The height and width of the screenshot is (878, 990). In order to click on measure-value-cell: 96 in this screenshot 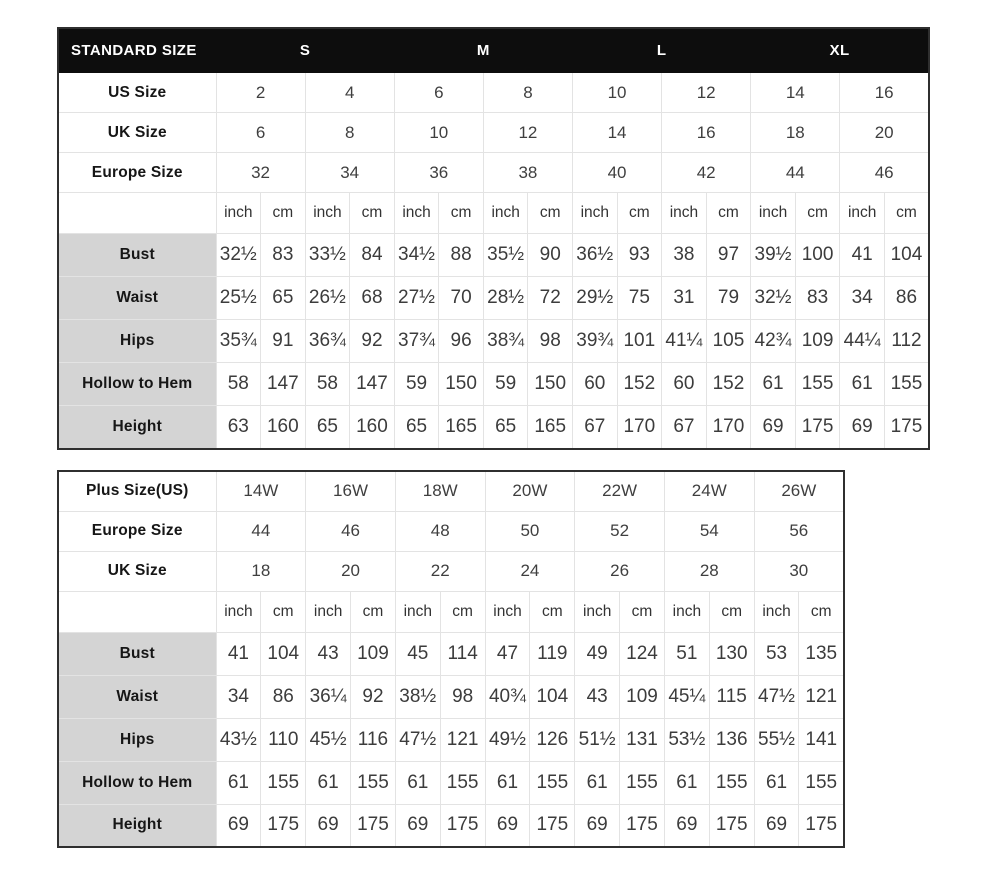, I will do `click(461, 341)`.